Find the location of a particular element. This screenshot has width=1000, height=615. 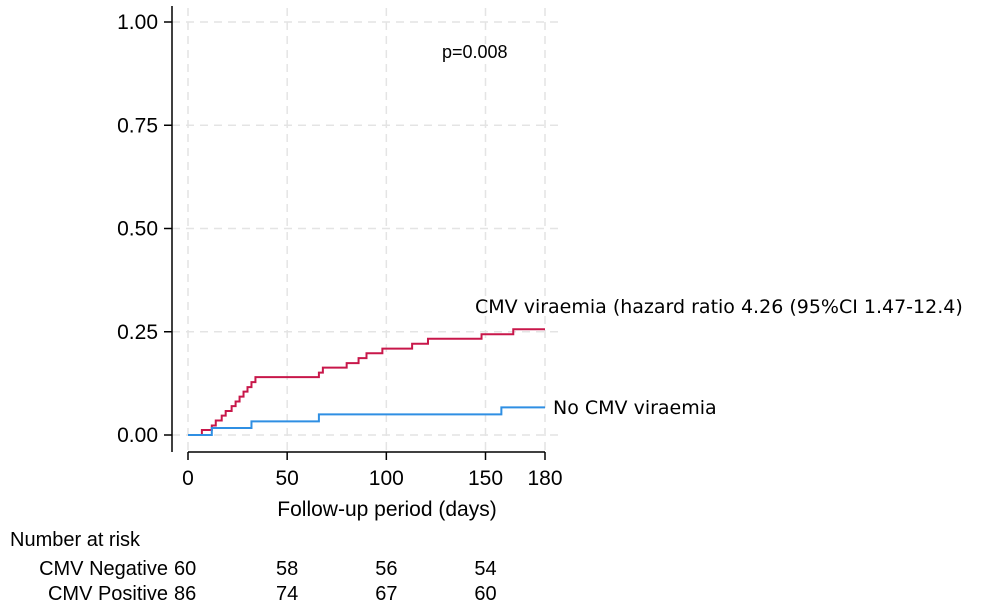

y-tick-label: 1.00 is located at coordinates (137, 22).